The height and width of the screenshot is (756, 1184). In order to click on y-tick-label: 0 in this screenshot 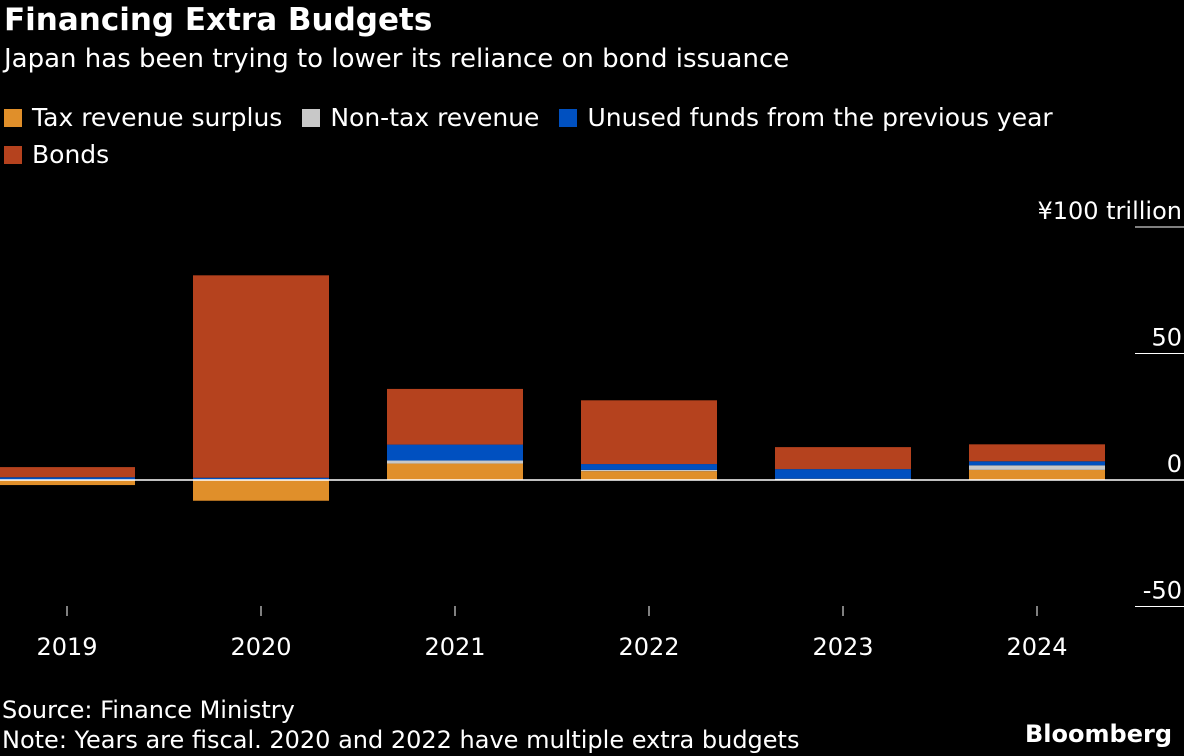, I will do `click(1174, 464)`.